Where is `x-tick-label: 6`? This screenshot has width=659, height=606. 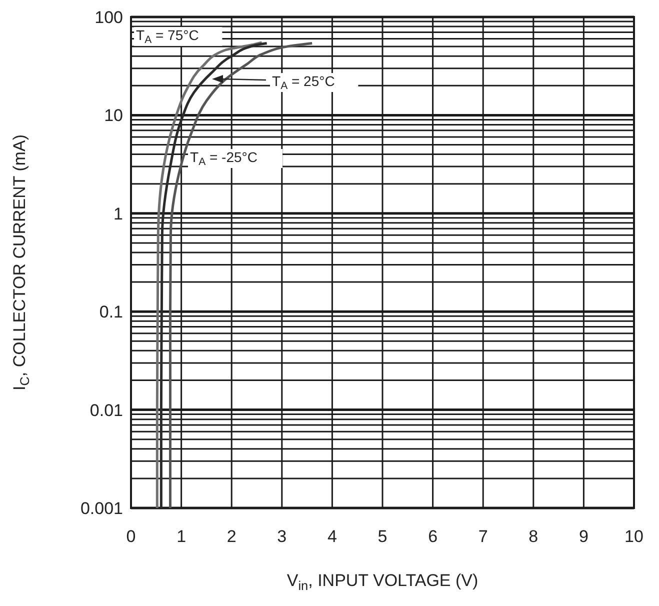 x-tick-label: 6 is located at coordinates (433, 536).